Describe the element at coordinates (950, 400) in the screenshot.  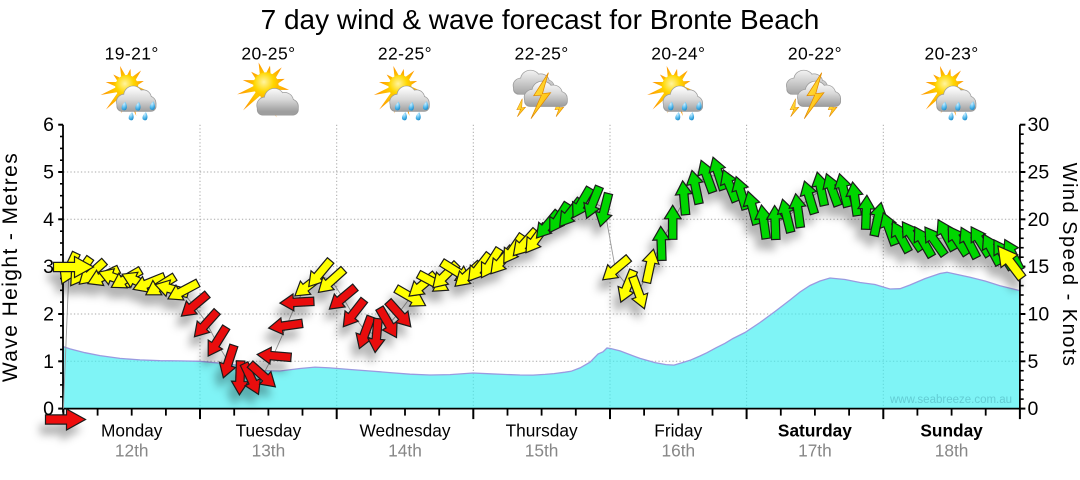
I see `svg-text: www.seabreeze.com.au` at that location.